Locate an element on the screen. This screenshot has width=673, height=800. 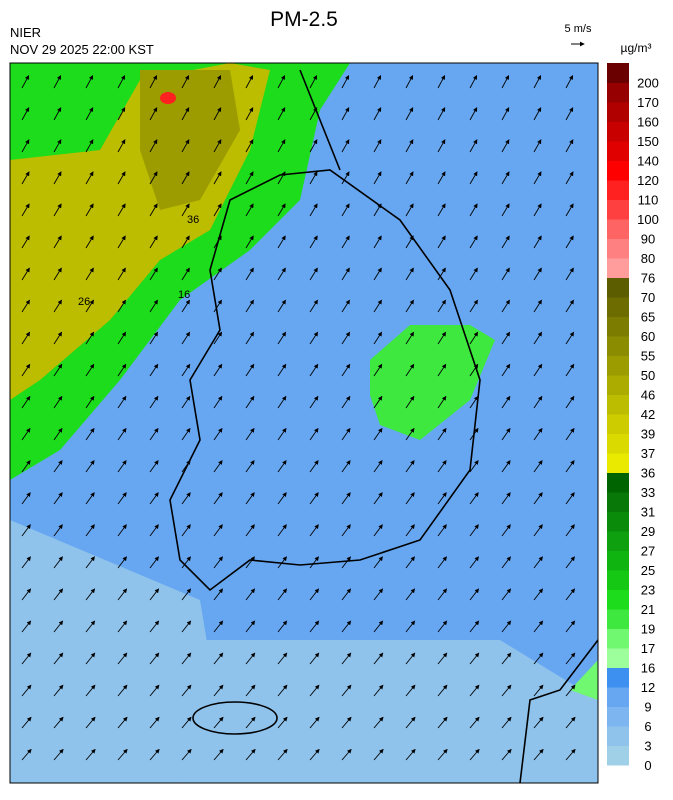
colorbar-label: 17 is located at coordinates (648, 648).